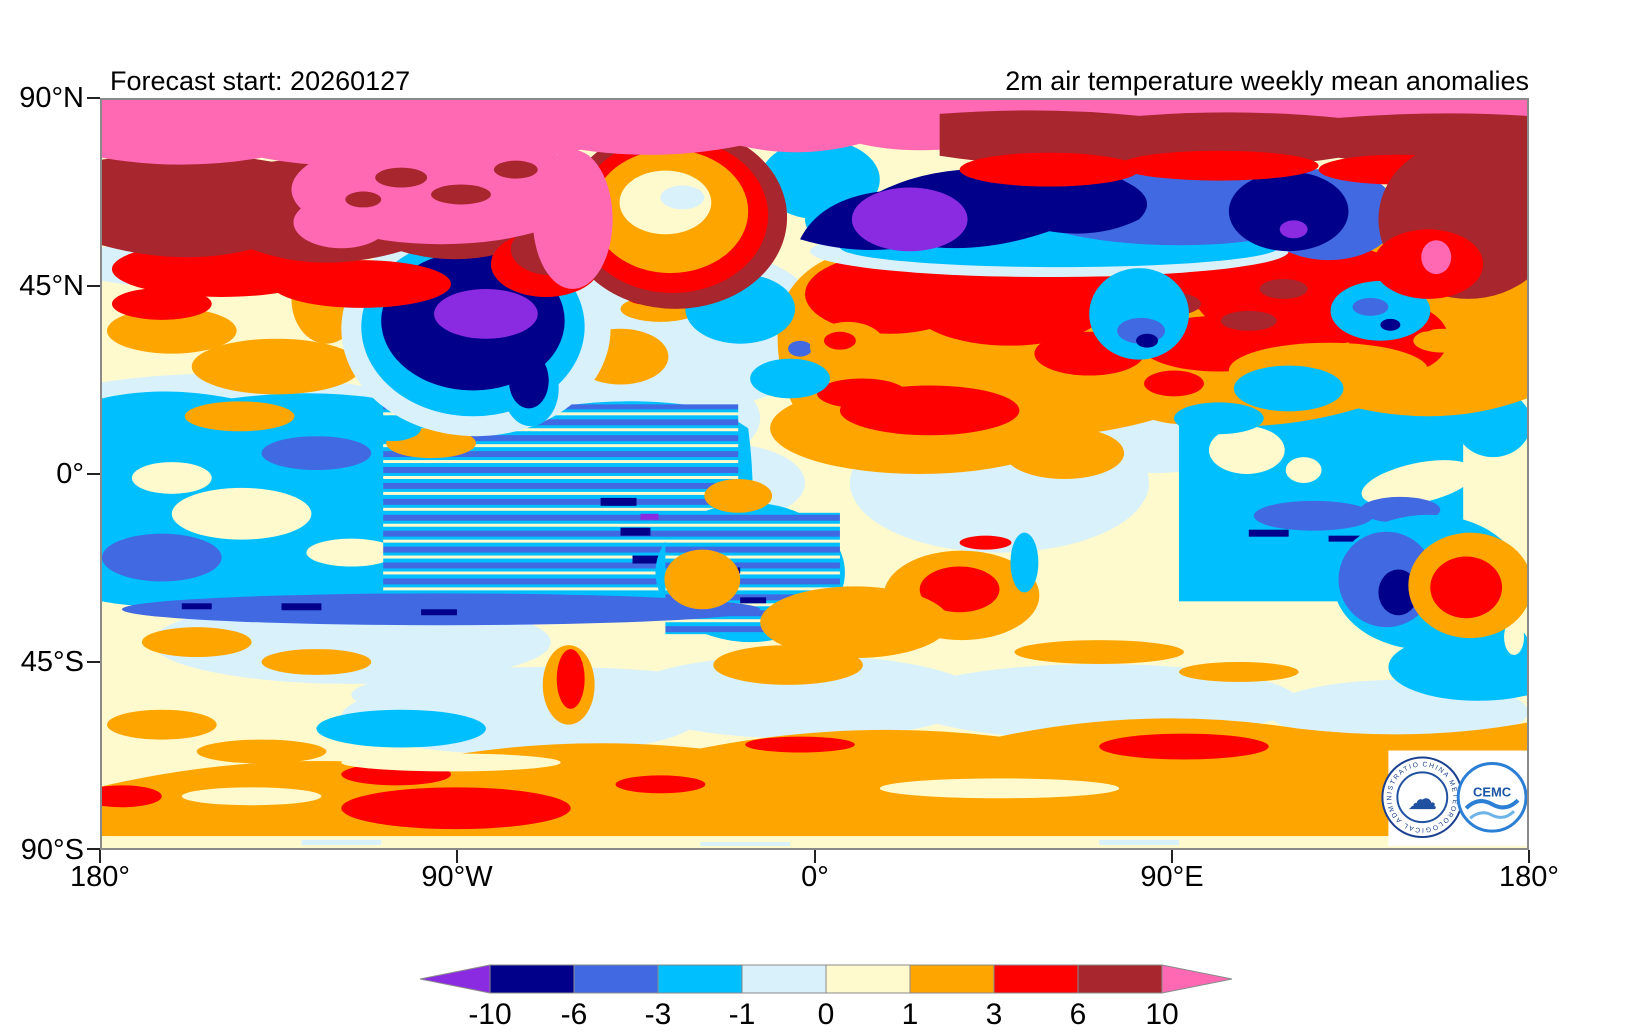 The width and height of the screenshot is (1648, 1033). What do you see at coordinates (1422, 799) in the screenshot?
I see `cma-cloud-icon: ☁` at bounding box center [1422, 799].